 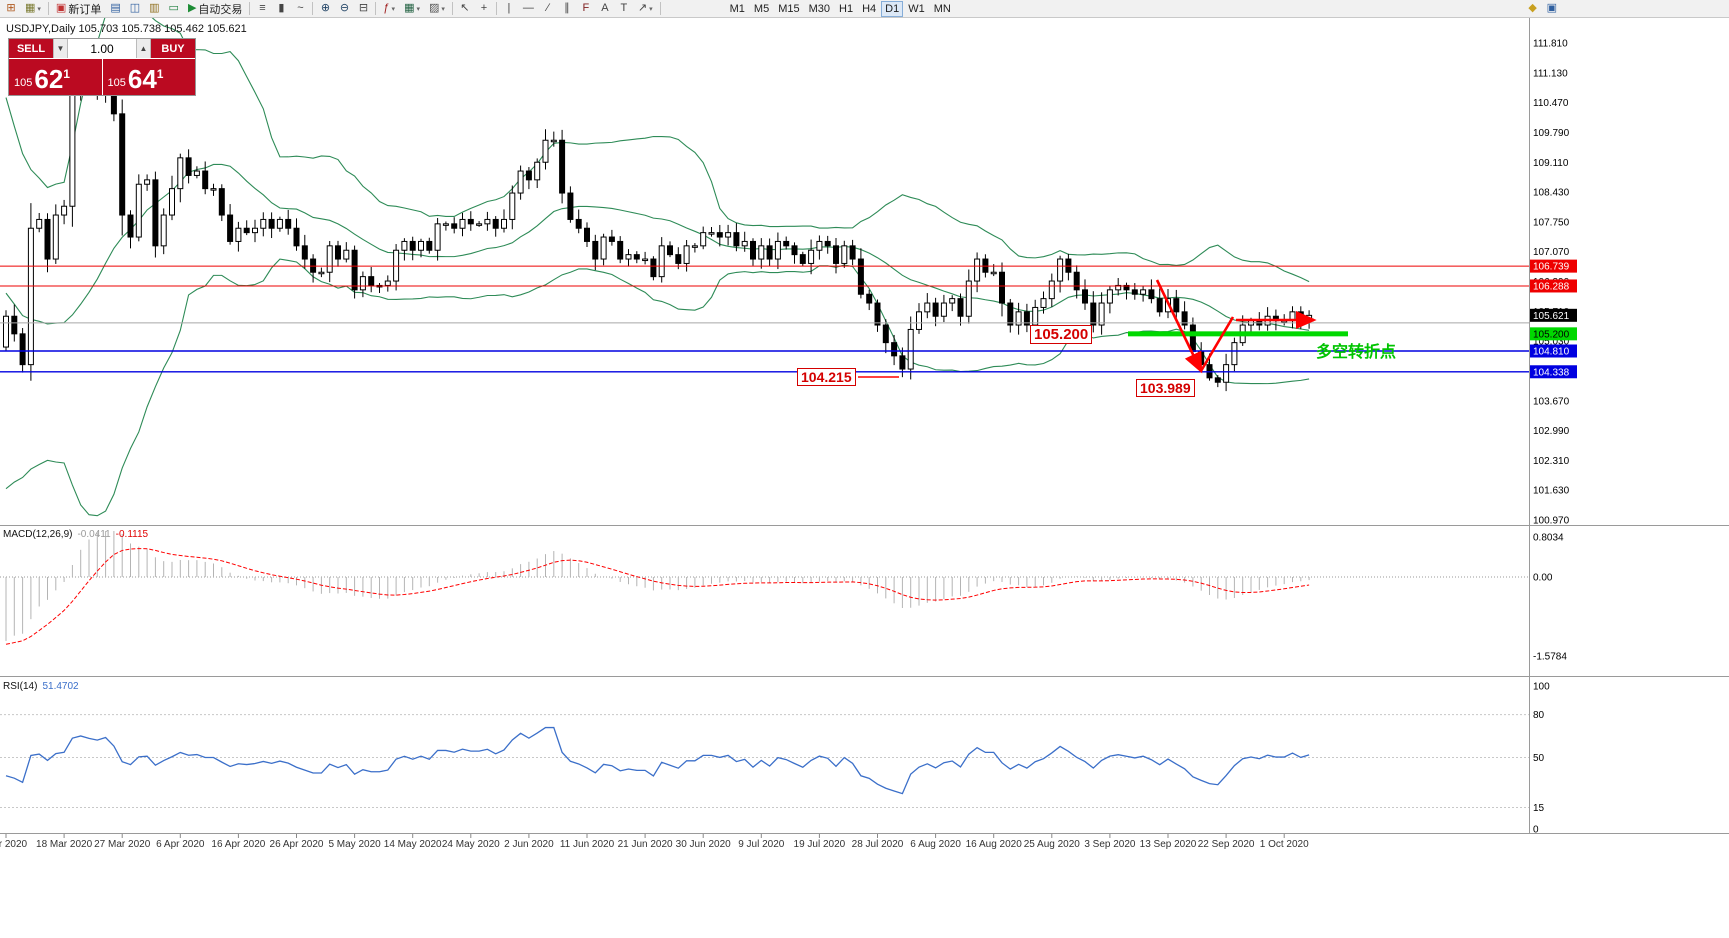 I want to click on periods-icon: ▦ ▾, so click(x=412, y=9).